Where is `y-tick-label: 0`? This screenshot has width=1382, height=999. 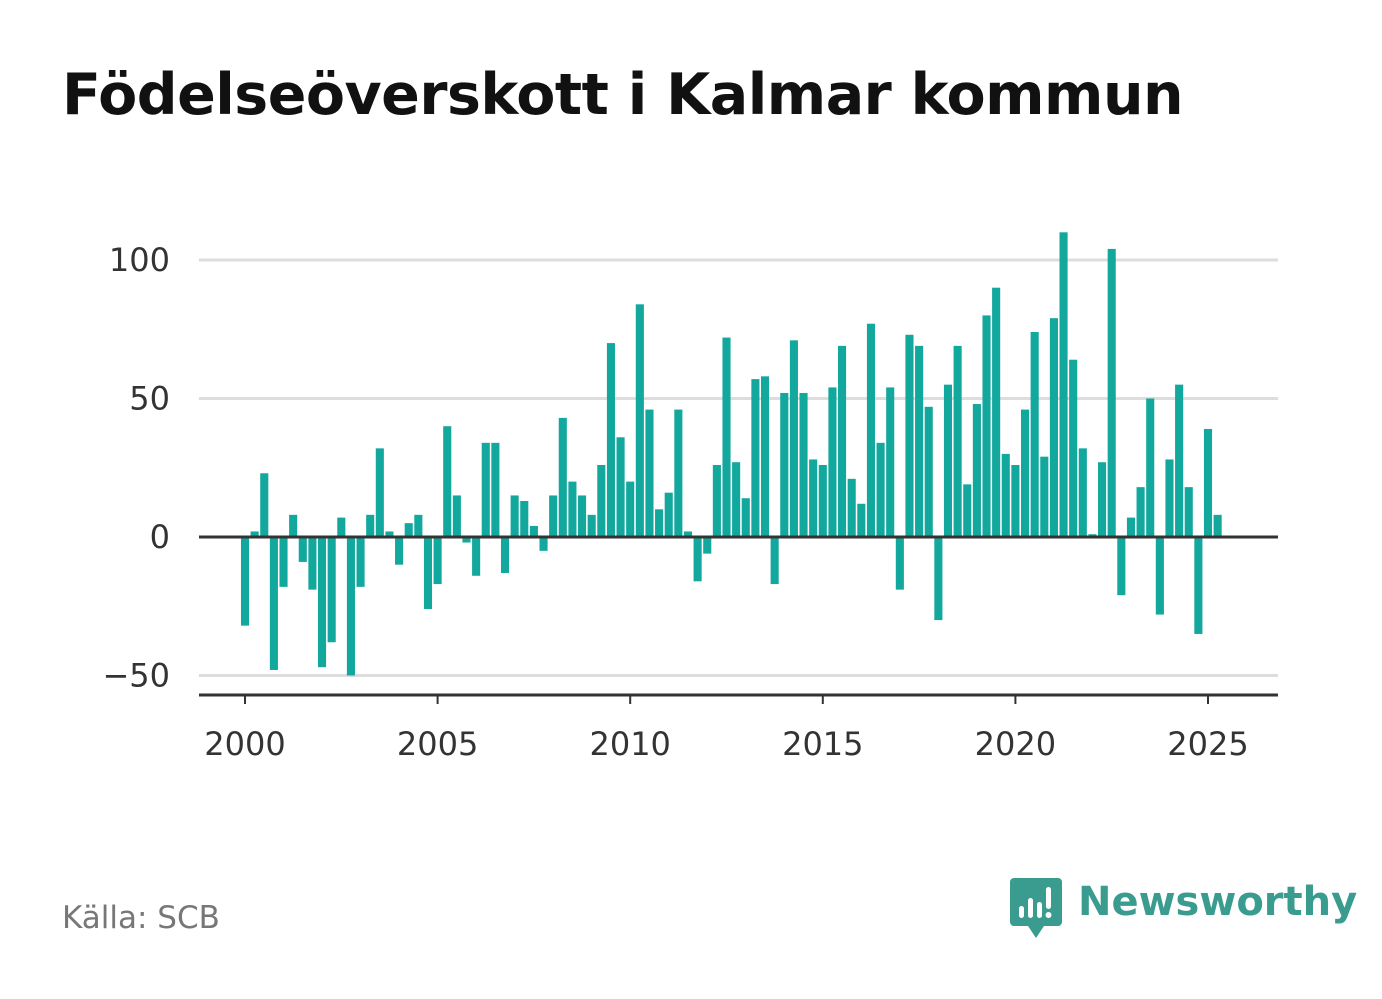 y-tick-label: 0 is located at coordinates (160, 537).